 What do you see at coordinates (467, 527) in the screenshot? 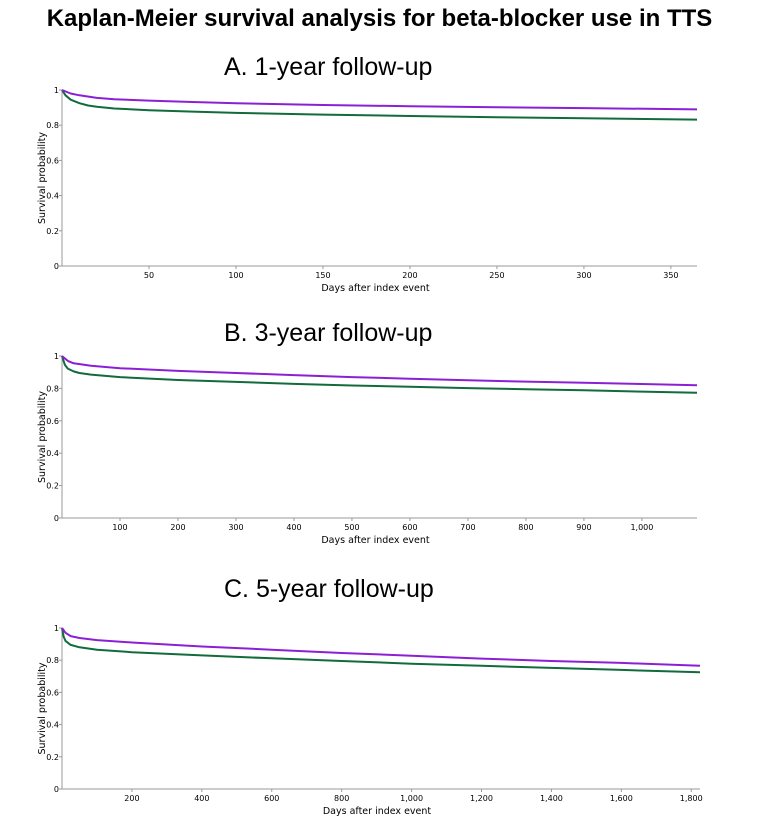
I see `x-tick-label: 700` at bounding box center [467, 527].